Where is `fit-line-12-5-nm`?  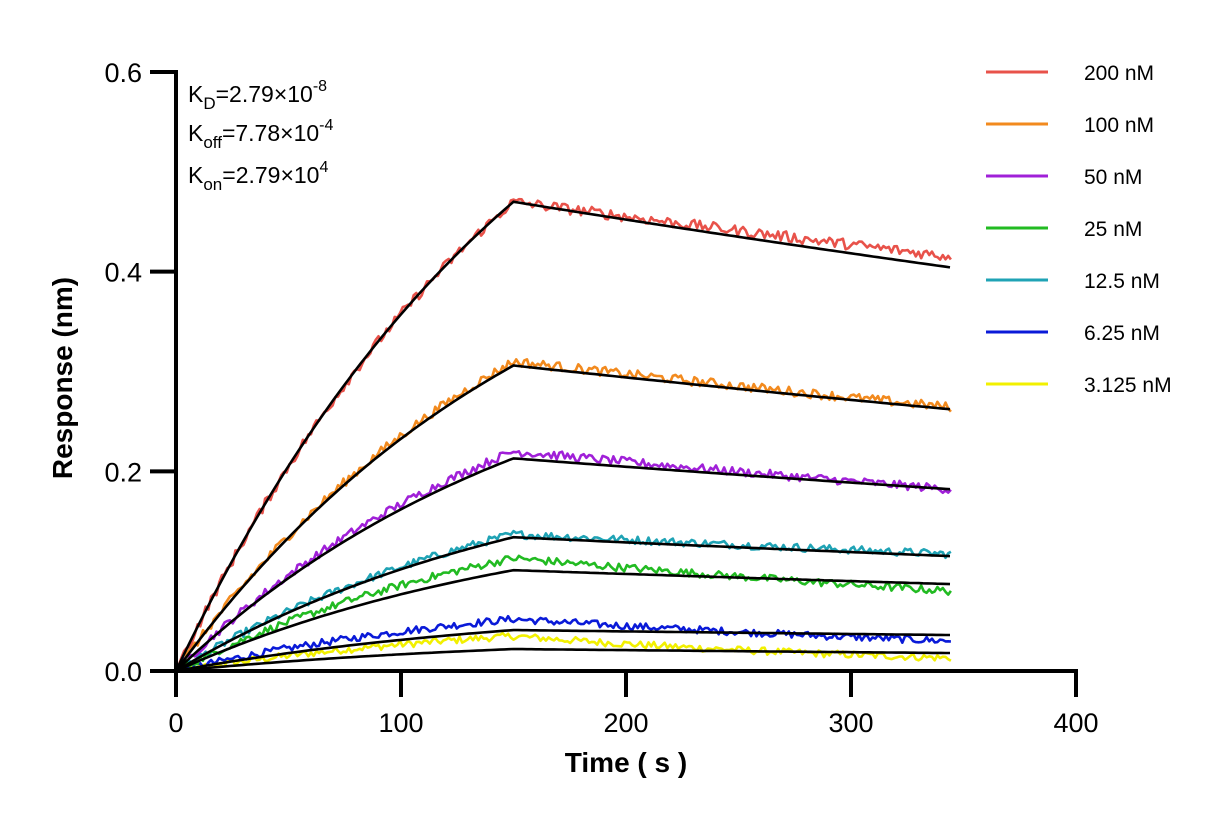
fit-line-12-5-nm is located at coordinates (563, 604).